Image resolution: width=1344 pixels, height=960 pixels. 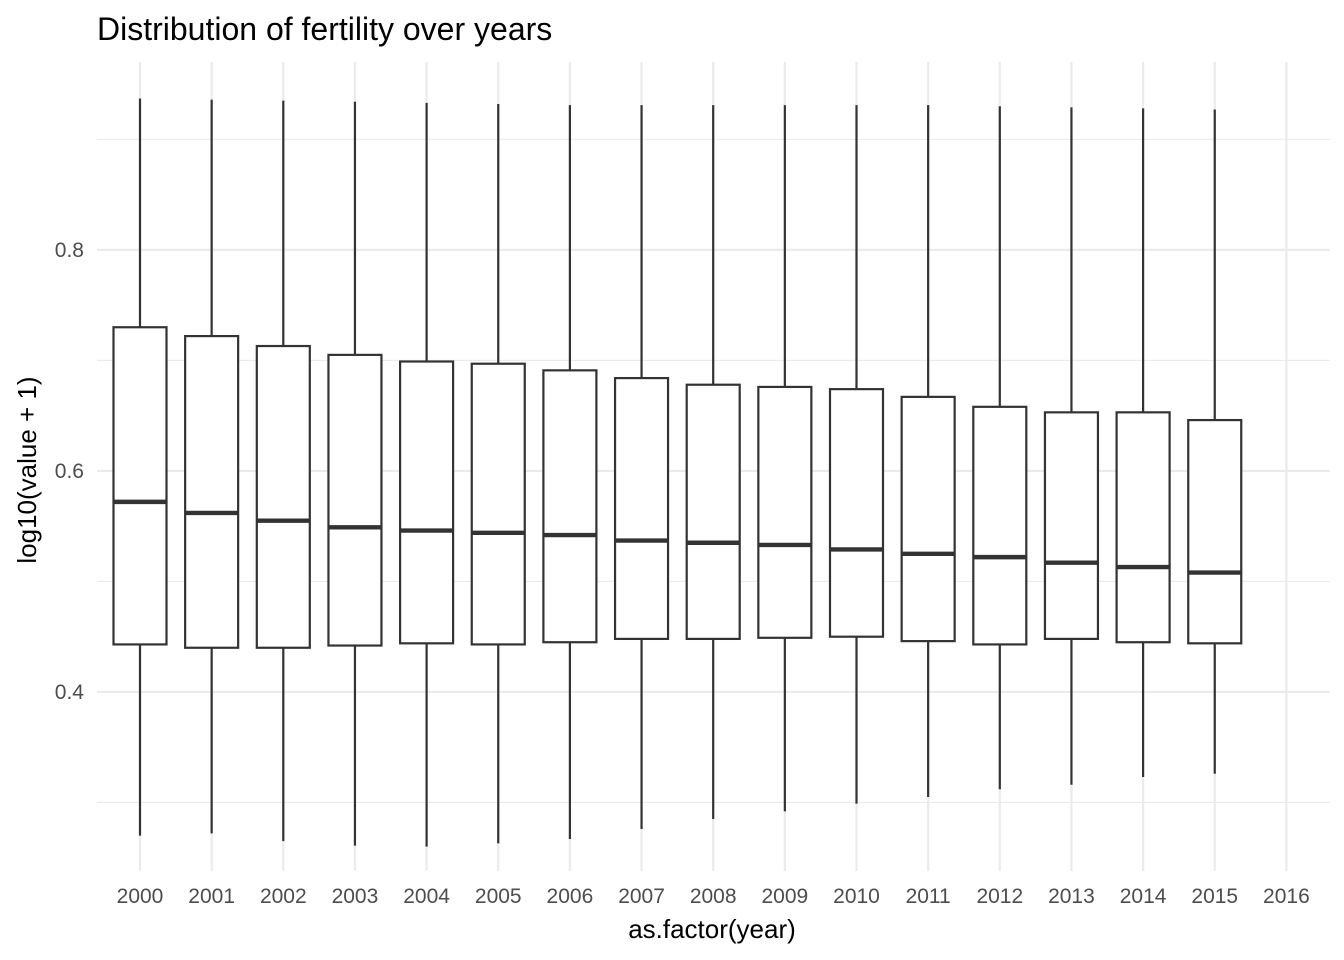 I want to click on box-2015, so click(x=1215, y=441).